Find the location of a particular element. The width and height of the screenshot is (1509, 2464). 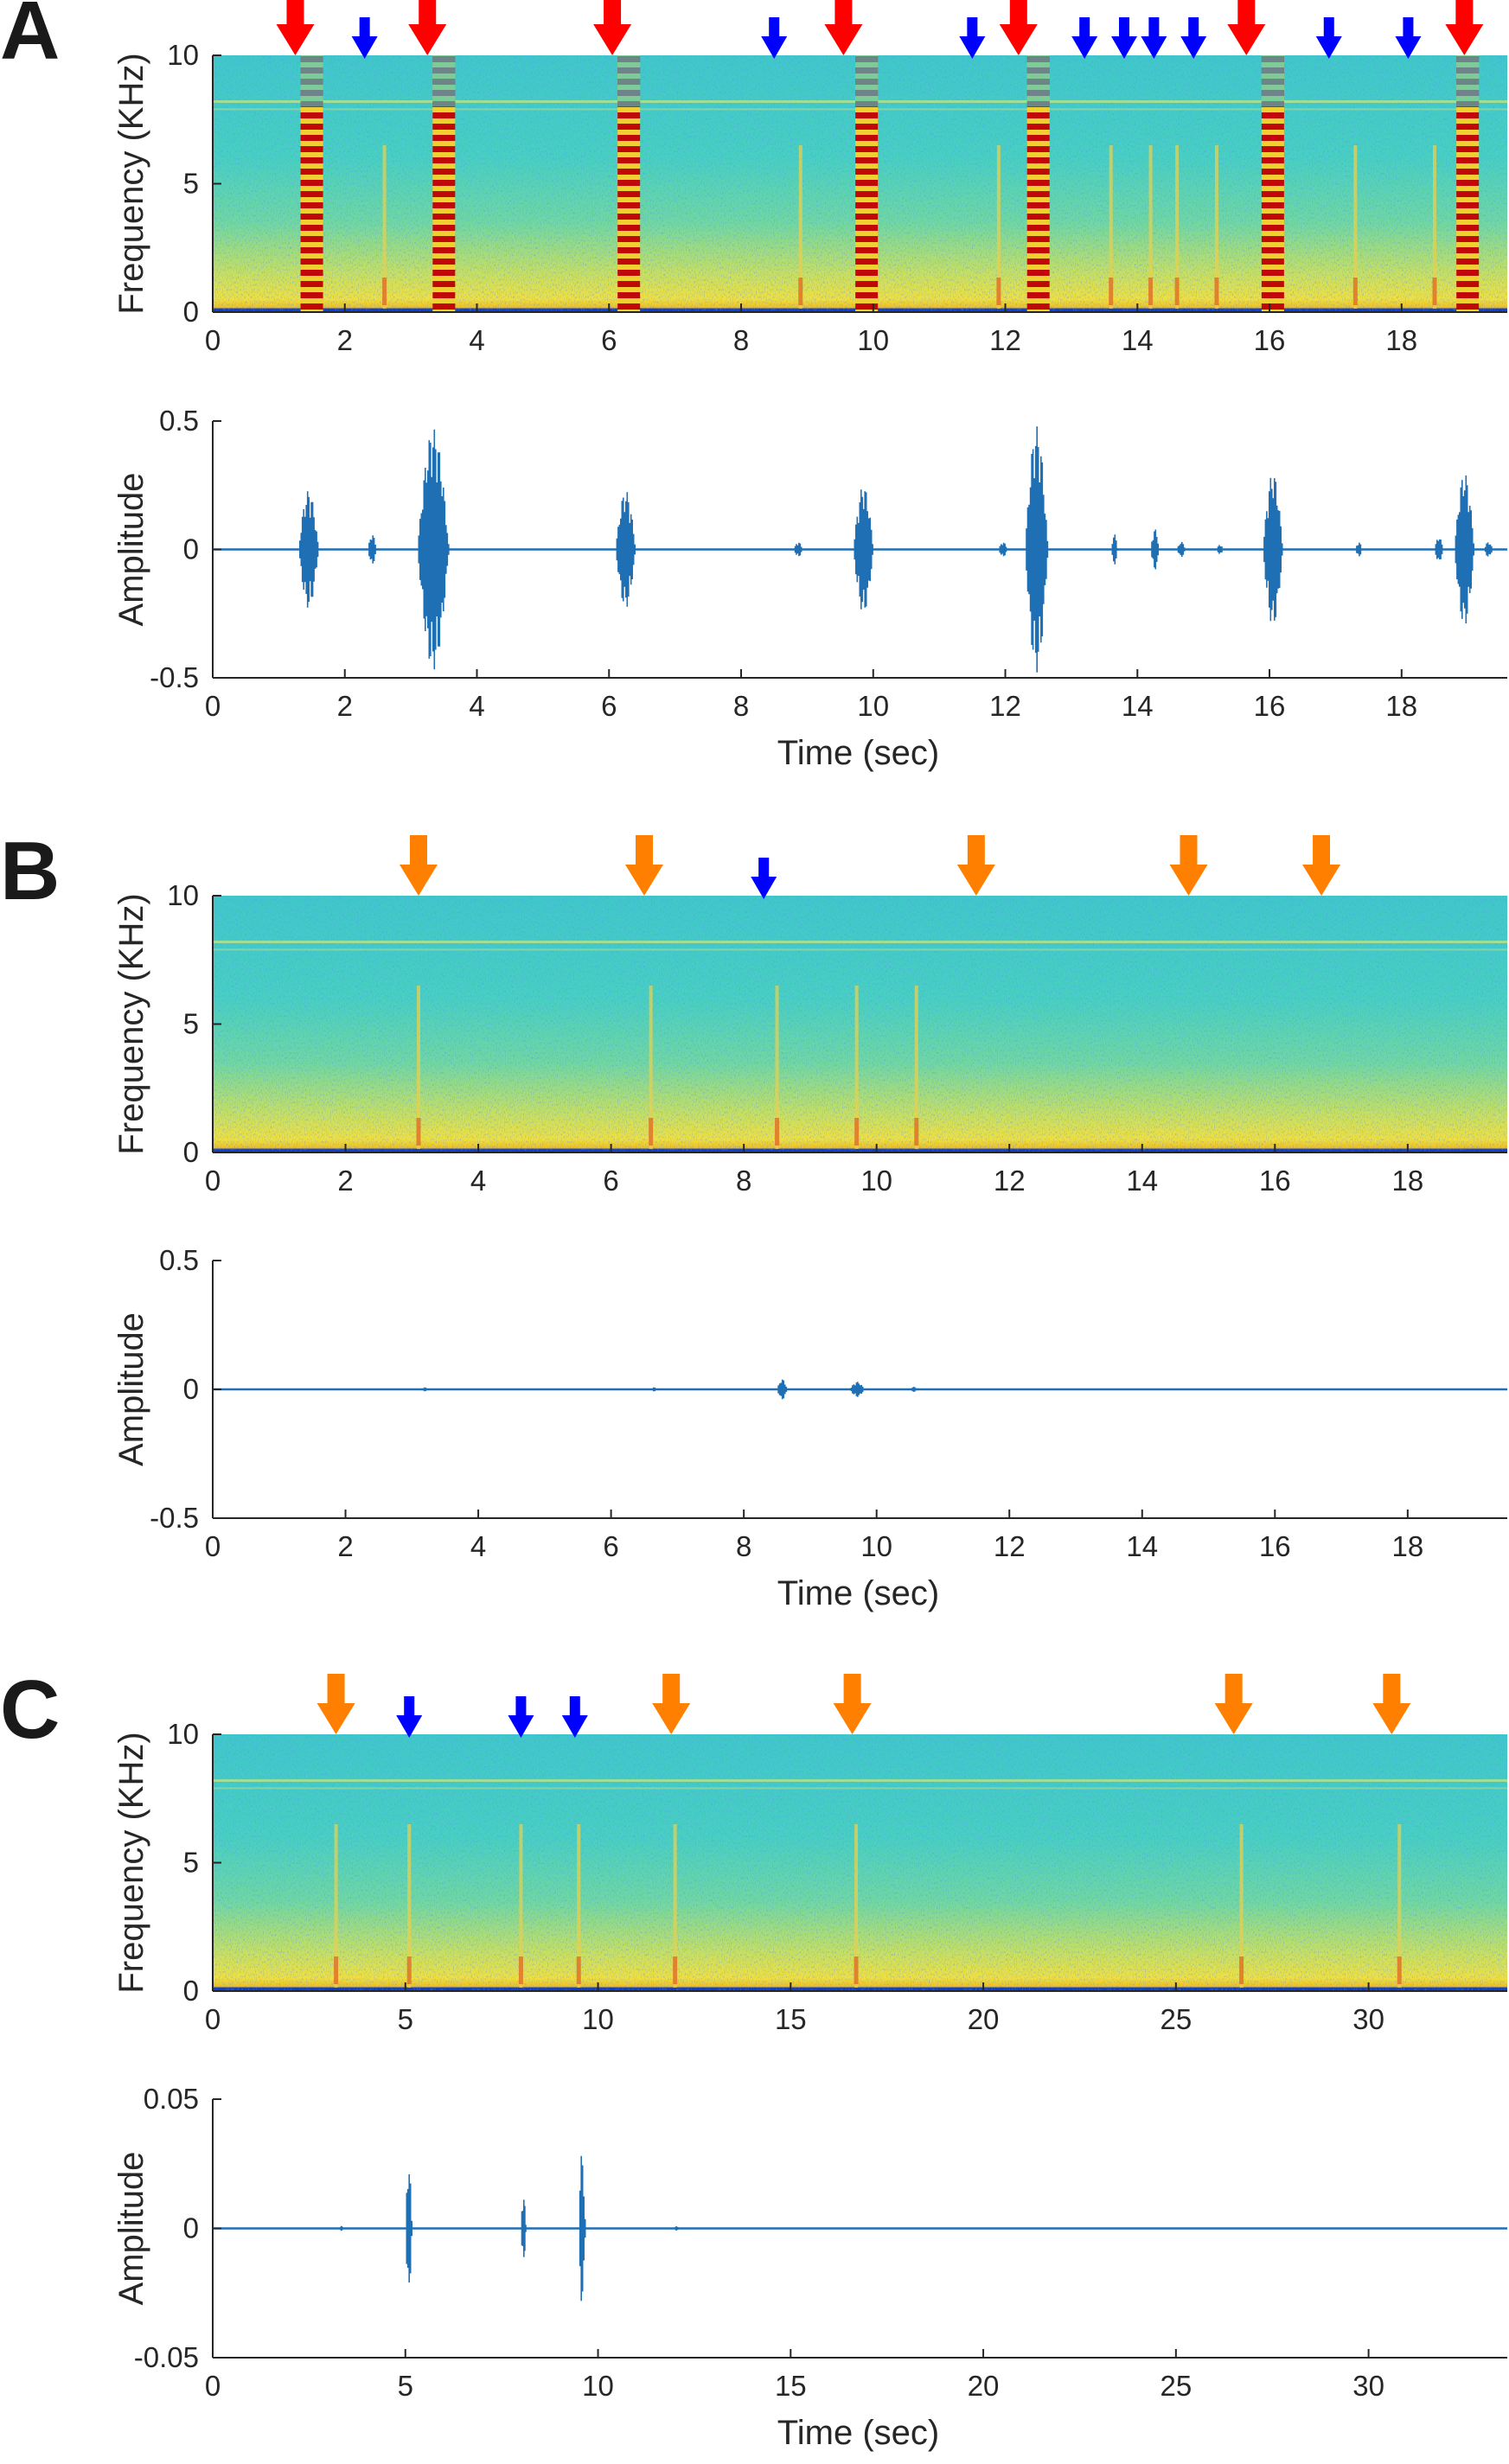

panel-letter: B is located at coordinates (30, 871).